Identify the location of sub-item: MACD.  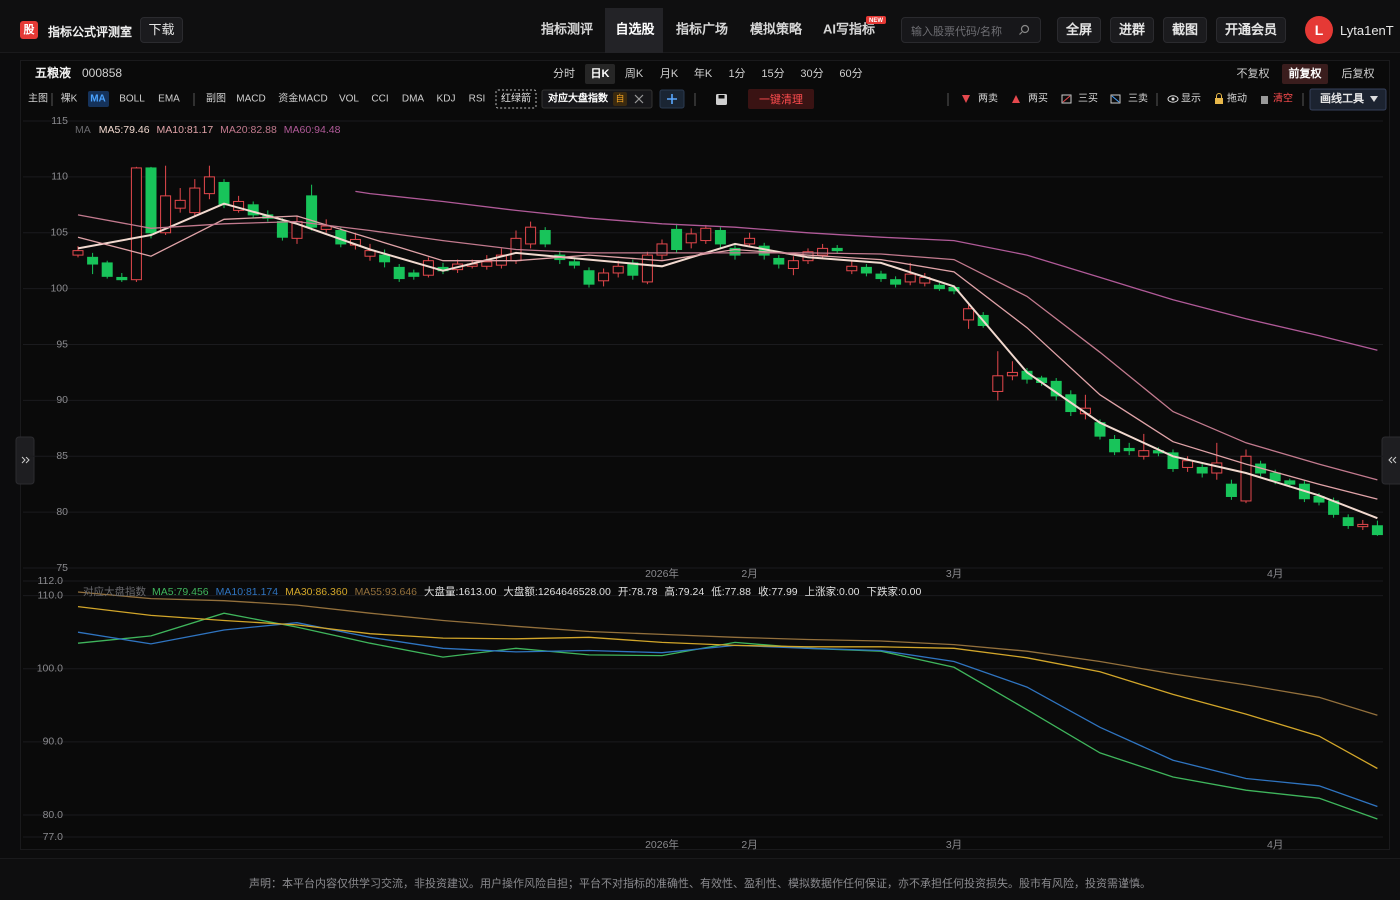
(250, 99).